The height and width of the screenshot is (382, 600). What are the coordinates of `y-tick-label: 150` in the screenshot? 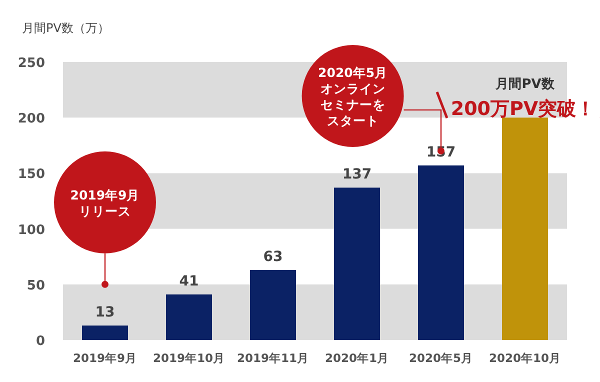 It's located at (31, 174).